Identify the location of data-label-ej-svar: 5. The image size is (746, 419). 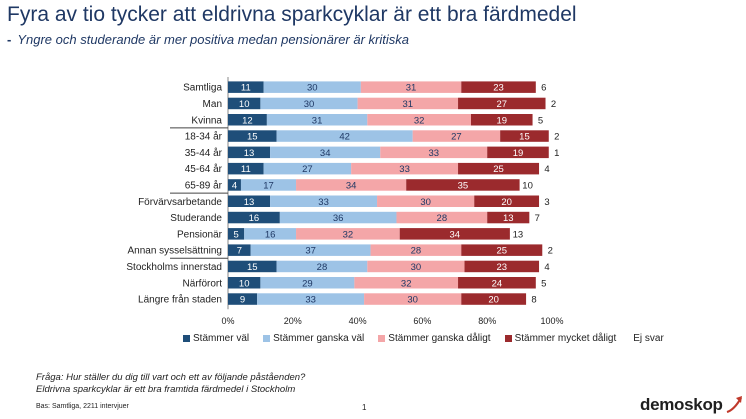
(540, 120).